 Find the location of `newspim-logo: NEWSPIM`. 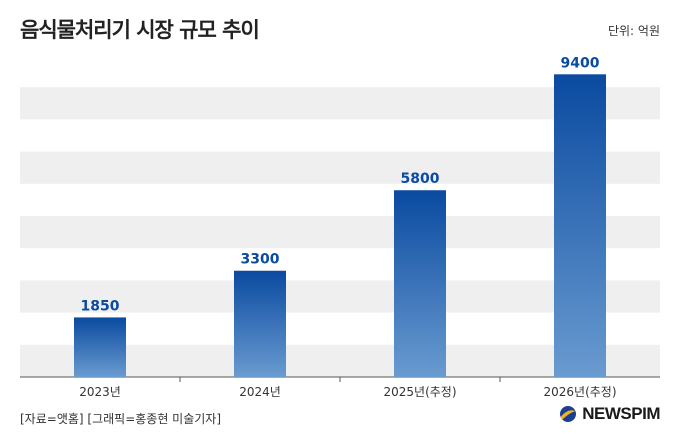

newspim-logo: NEWSPIM is located at coordinates (609, 414).